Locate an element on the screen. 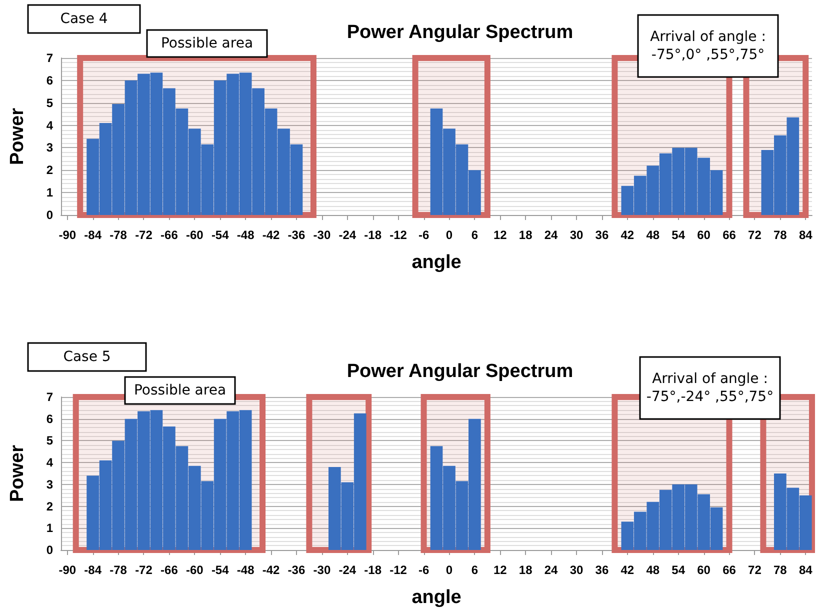 Image resolution: width=820 pixels, height=614 pixels. annotation: Possible area is located at coordinates (180, 390).